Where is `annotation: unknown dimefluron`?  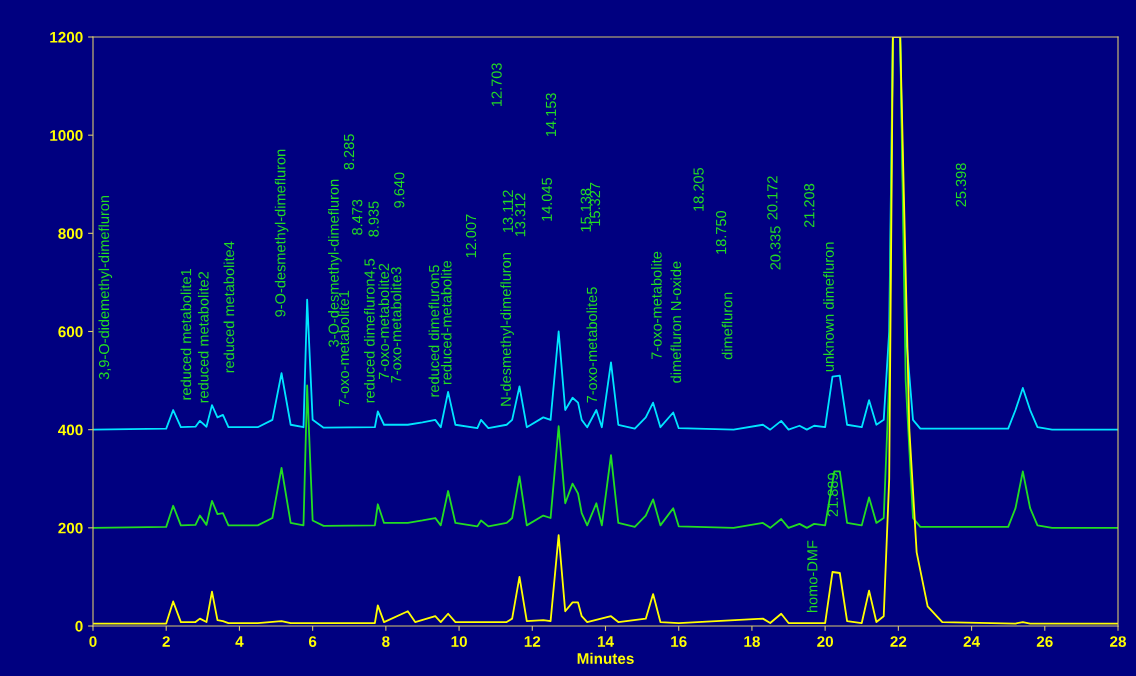
annotation: unknown dimefluron is located at coordinates (828, 307).